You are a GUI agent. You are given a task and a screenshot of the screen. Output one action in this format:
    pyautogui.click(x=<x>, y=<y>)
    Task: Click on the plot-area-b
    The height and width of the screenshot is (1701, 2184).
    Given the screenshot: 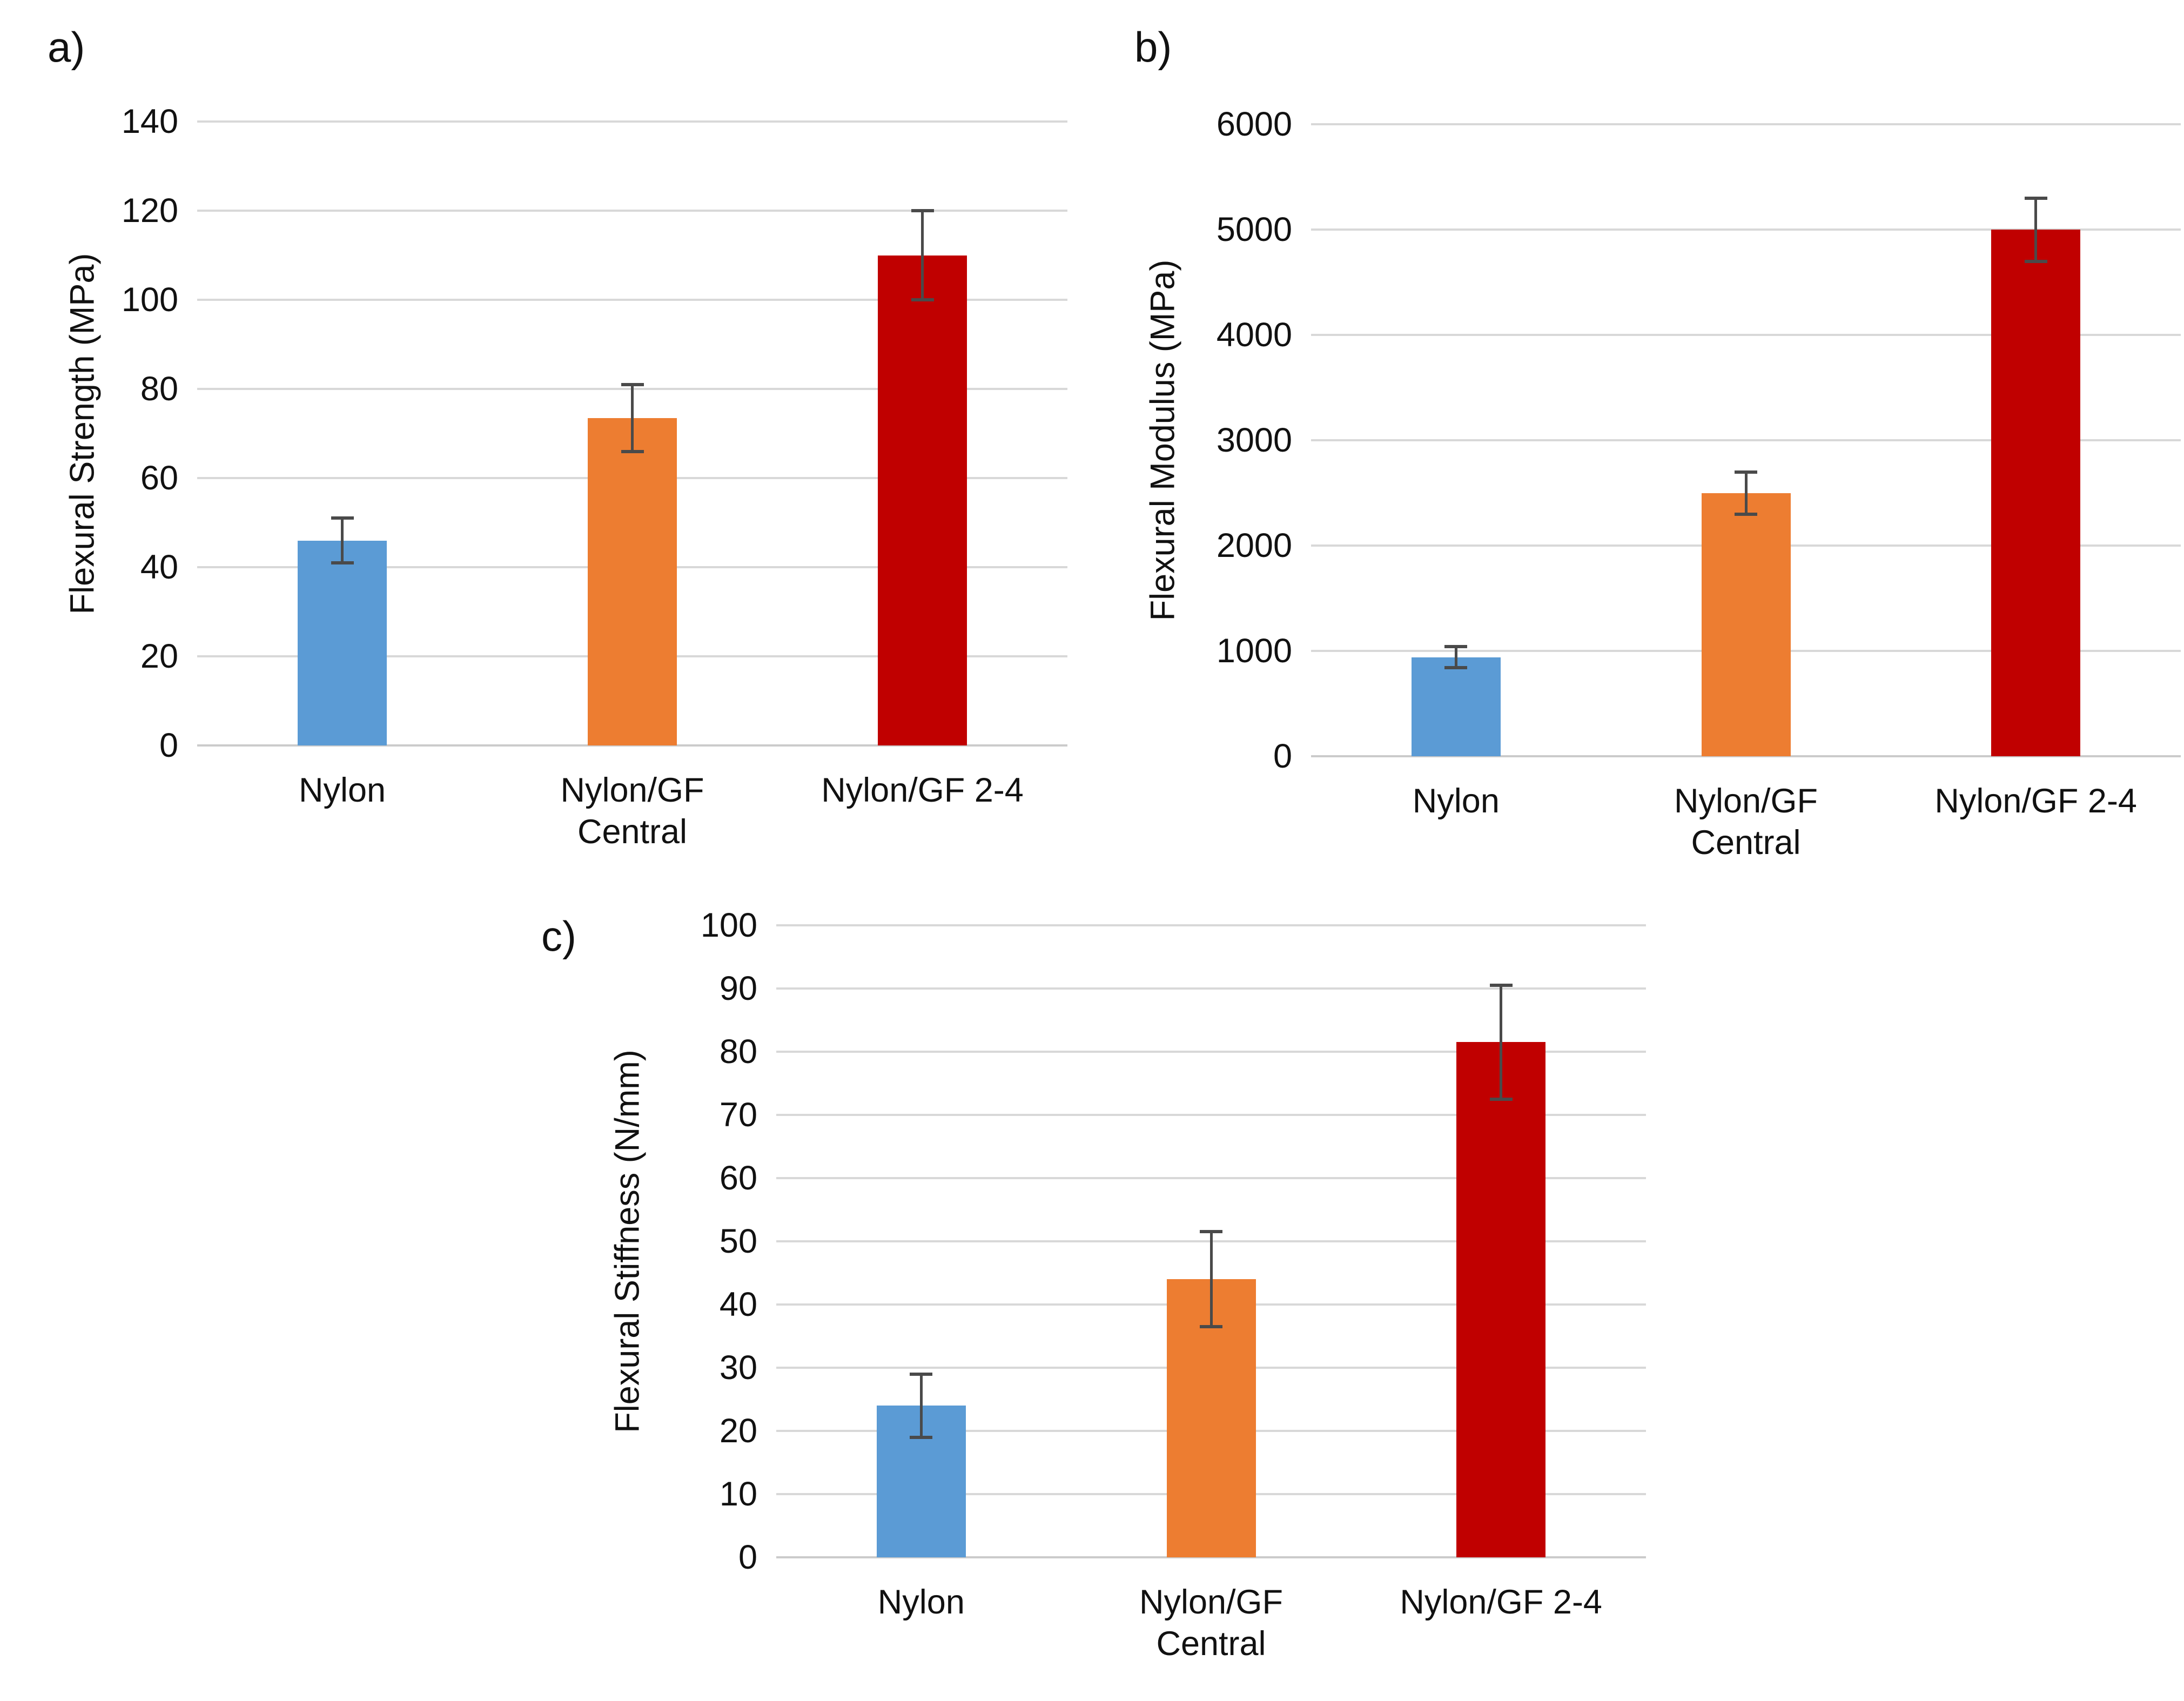 What is the action you would take?
    pyautogui.click(x=1746, y=440)
    